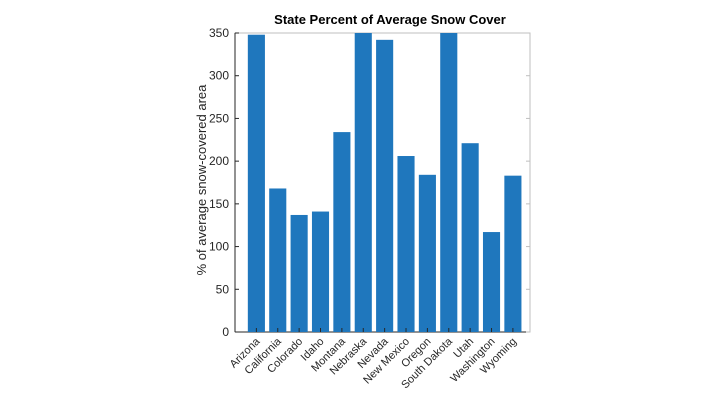 This screenshot has width=720, height=410. Describe the element at coordinates (491, 282) in the screenshot. I see `bar-washington` at that location.